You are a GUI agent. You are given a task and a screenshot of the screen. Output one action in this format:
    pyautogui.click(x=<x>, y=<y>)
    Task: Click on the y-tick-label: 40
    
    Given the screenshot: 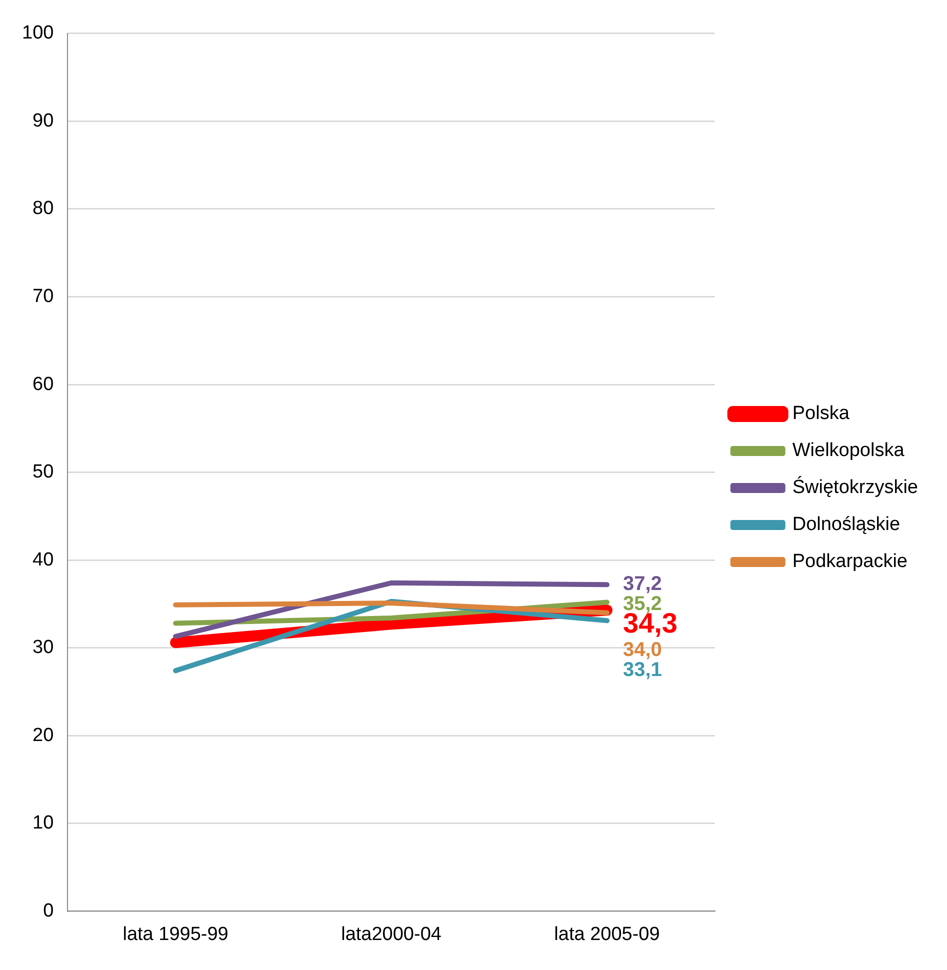 What is the action you would take?
    pyautogui.click(x=43, y=559)
    